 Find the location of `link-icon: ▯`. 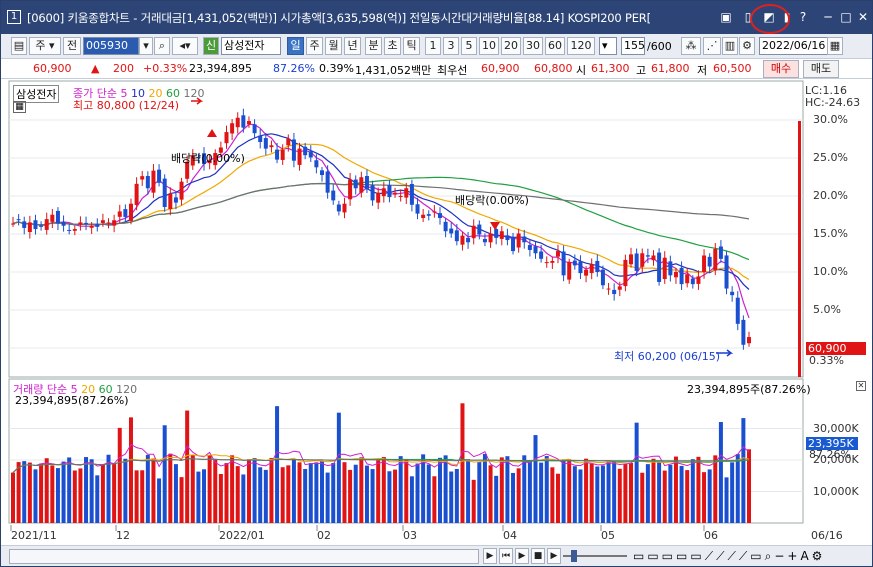

link-icon: ▯ is located at coordinates (748, 17).